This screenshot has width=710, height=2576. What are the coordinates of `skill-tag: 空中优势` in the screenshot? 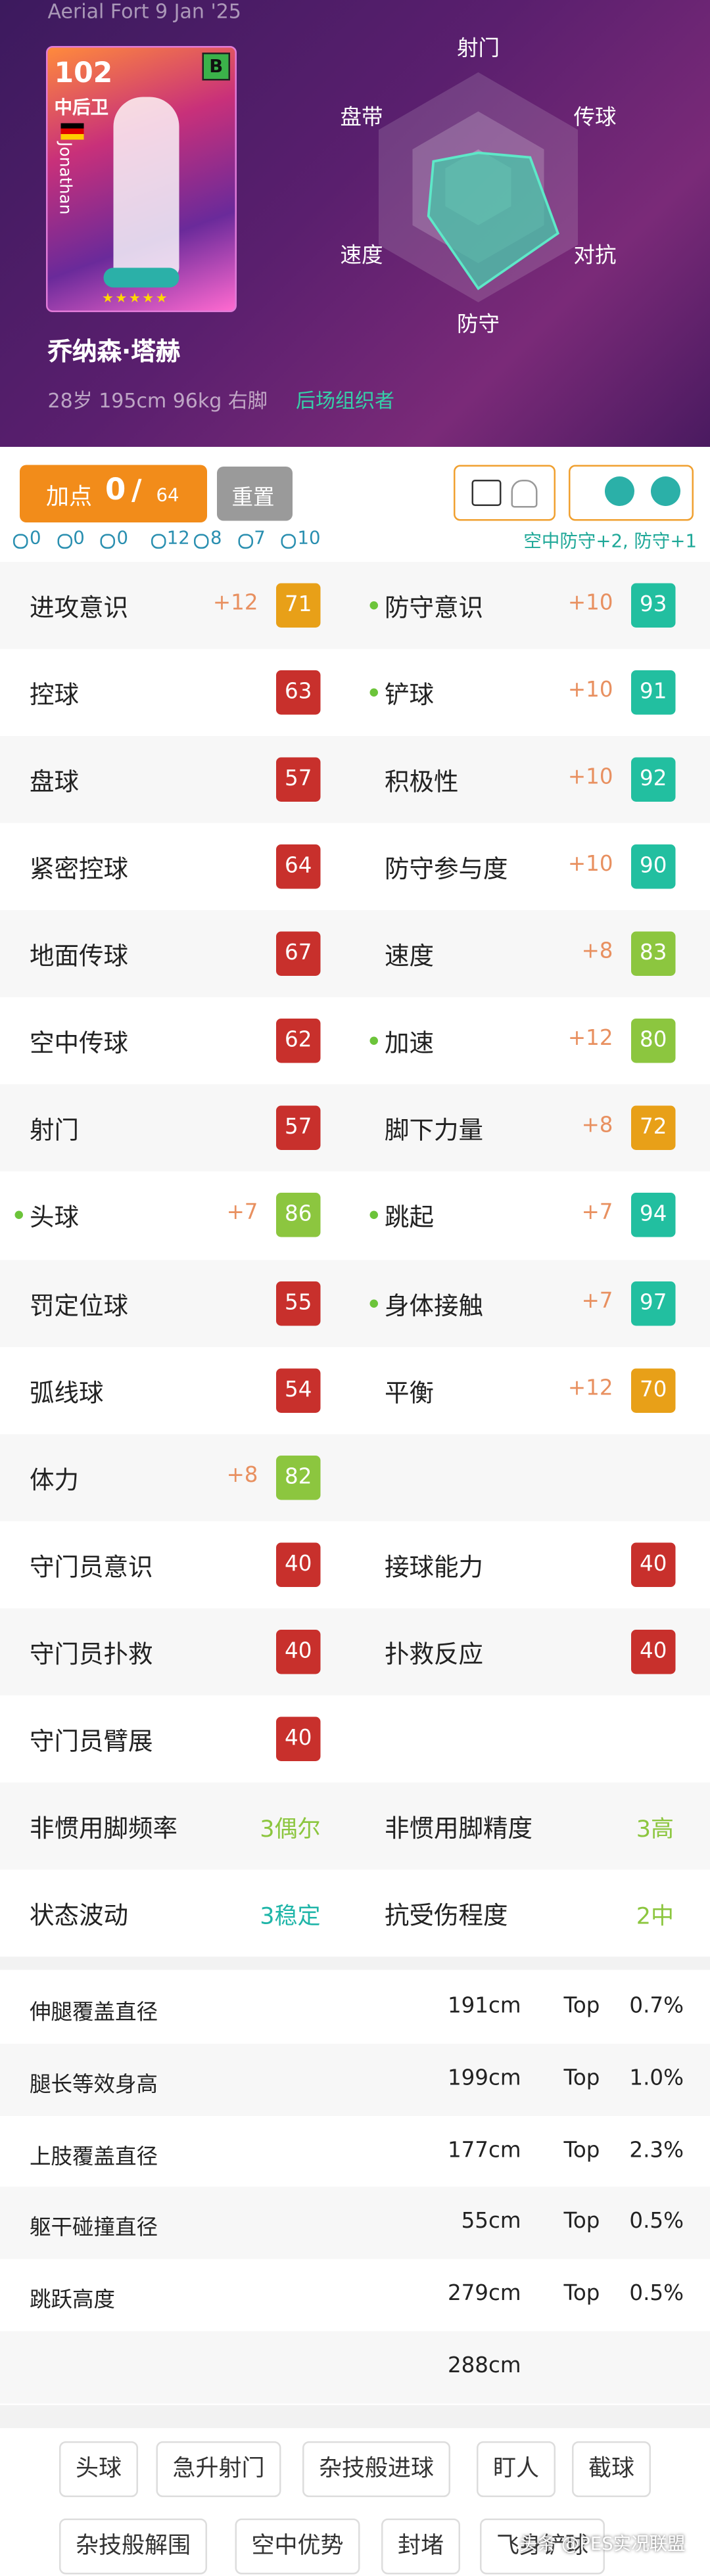 It's located at (297, 2546).